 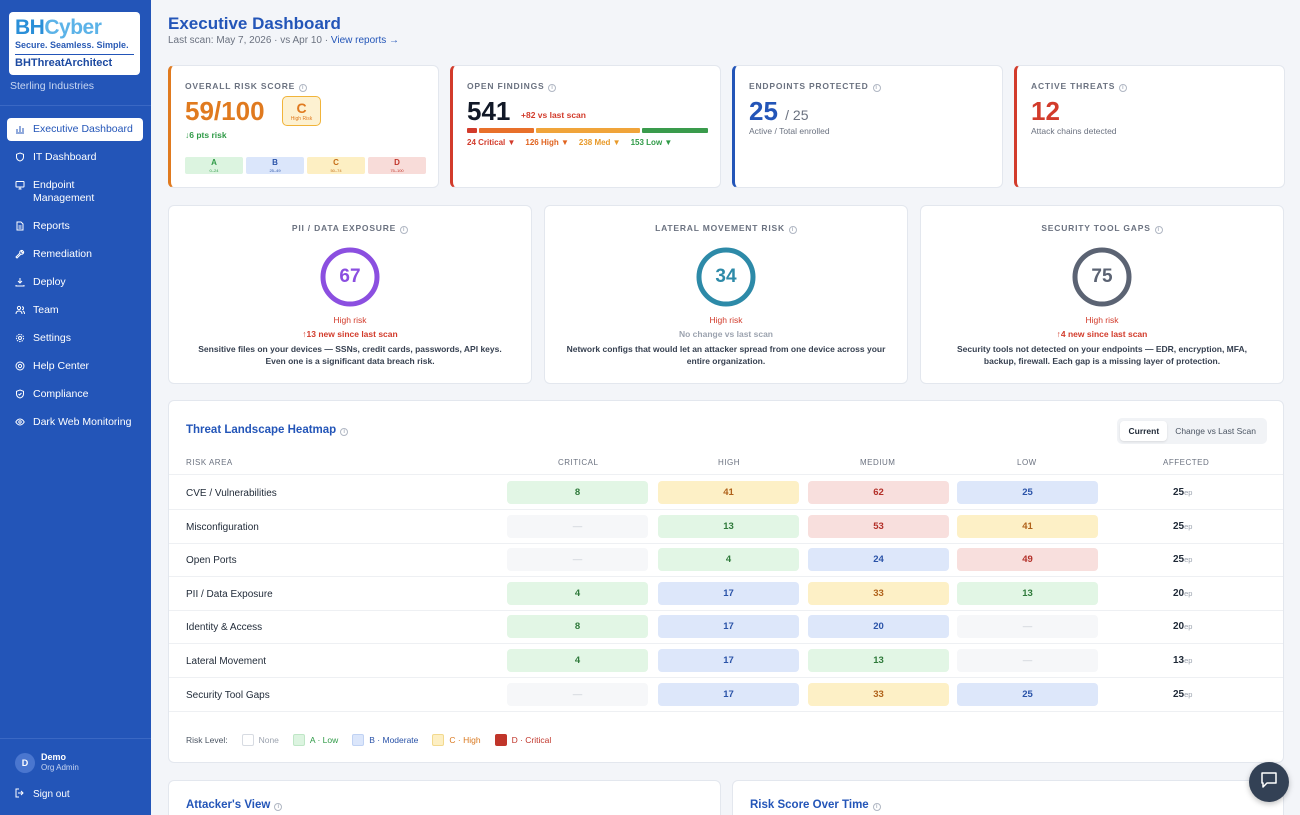 What do you see at coordinates (229, 594) in the screenshot?
I see `risk-area-name: PII / Data Exposure` at bounding box center [229, 594].